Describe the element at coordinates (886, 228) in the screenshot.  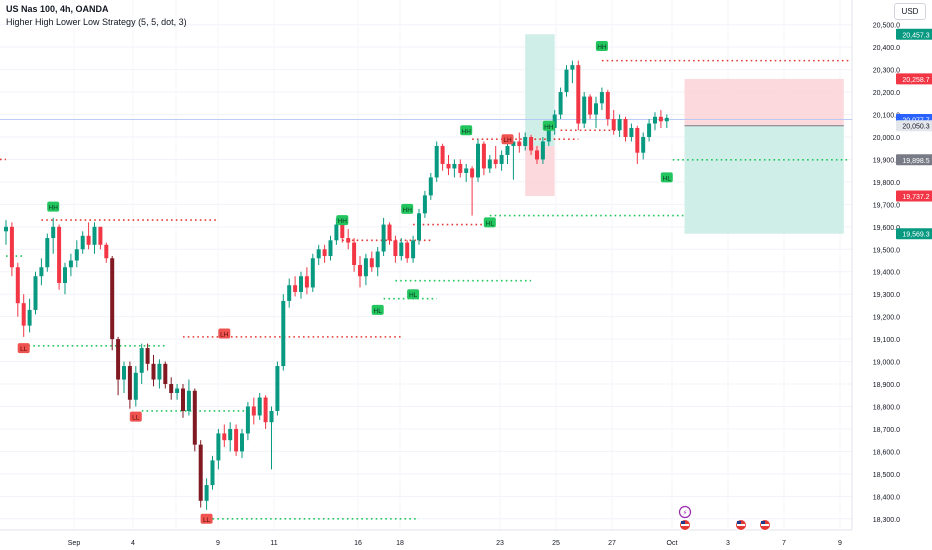
I see `price-tick-label: 19,600.0` at that location.